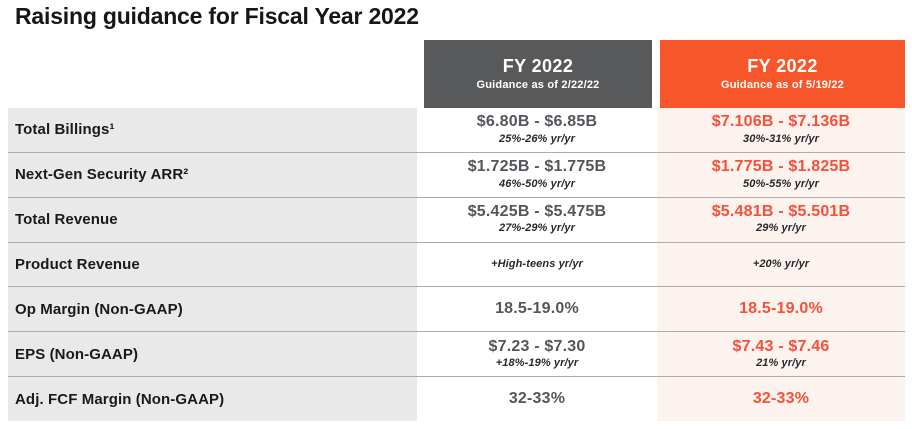 The width and height of the screenshot is (912, 429). What do you see at coordinates (537, 346) in the screenshot?
I see `prior-value: $7.23 - $7.30` at bounding box center [537, 346].